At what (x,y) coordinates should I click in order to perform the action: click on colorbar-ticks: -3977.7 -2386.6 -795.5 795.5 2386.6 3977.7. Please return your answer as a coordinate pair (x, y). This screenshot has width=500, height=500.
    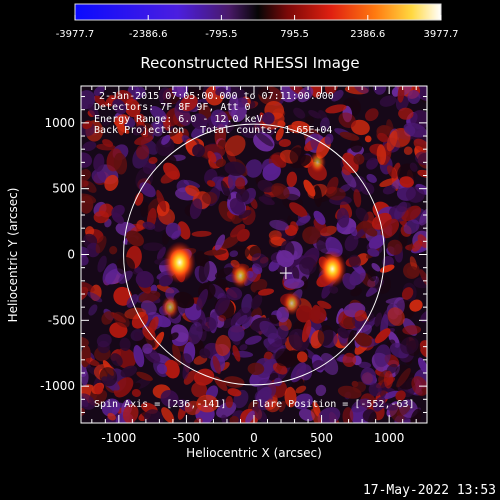
    Looking at the image, I should click on (257, 27).